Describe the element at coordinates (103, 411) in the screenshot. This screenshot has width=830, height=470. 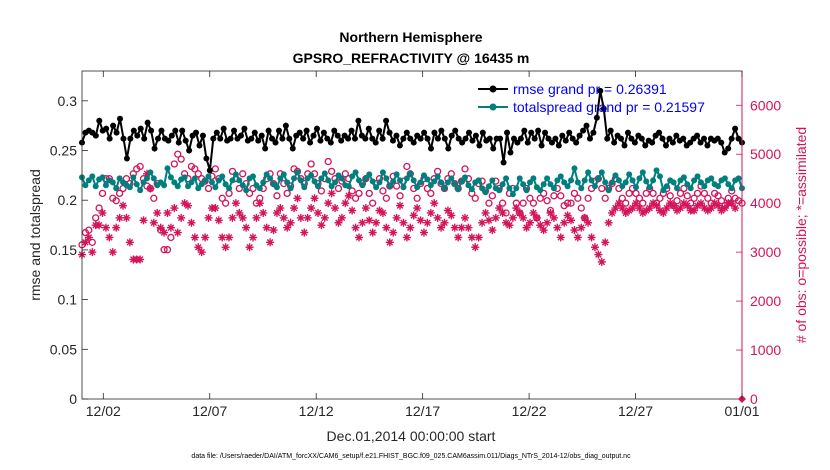
I see `x-tick-label: 12/02` at that location.